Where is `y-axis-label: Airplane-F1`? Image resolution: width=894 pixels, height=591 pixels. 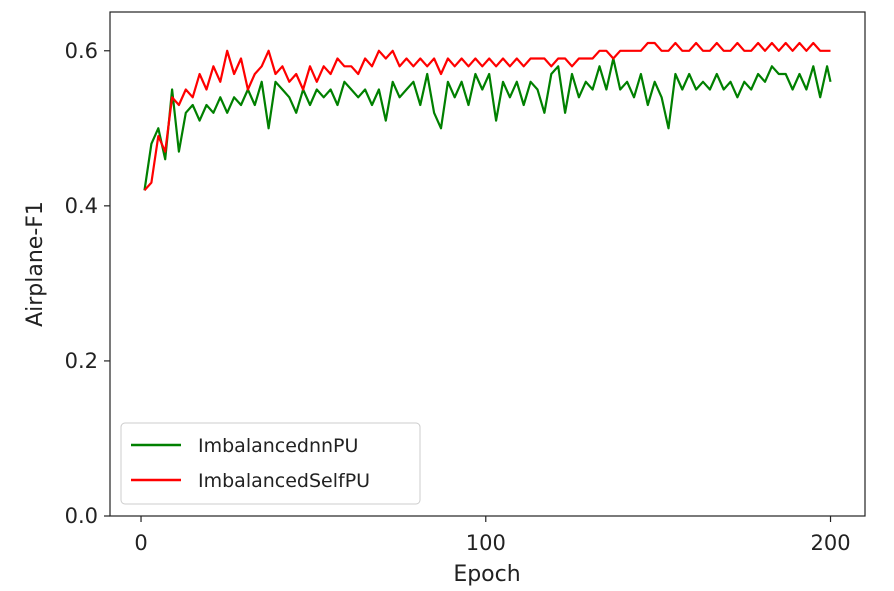 y-axis-label: Airplane-F1 is located at coordinates (35, 264).